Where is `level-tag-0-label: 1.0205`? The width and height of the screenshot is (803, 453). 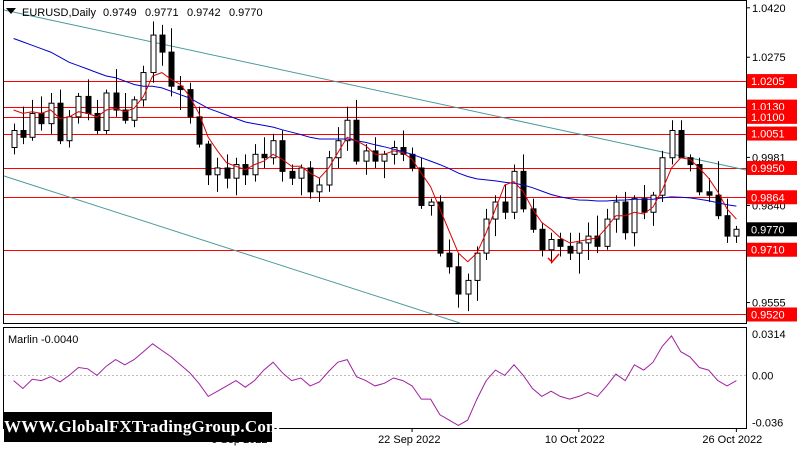
level-tag-0-label: 1.0205 is located at coordinates (768, 82).